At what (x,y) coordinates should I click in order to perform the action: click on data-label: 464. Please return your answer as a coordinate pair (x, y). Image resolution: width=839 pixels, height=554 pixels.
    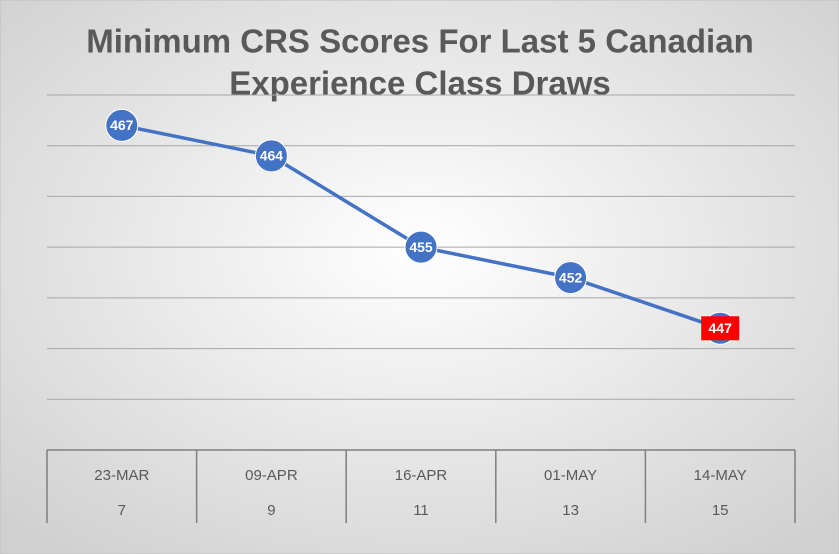
    Looking at the image, I should click on (272, 156).